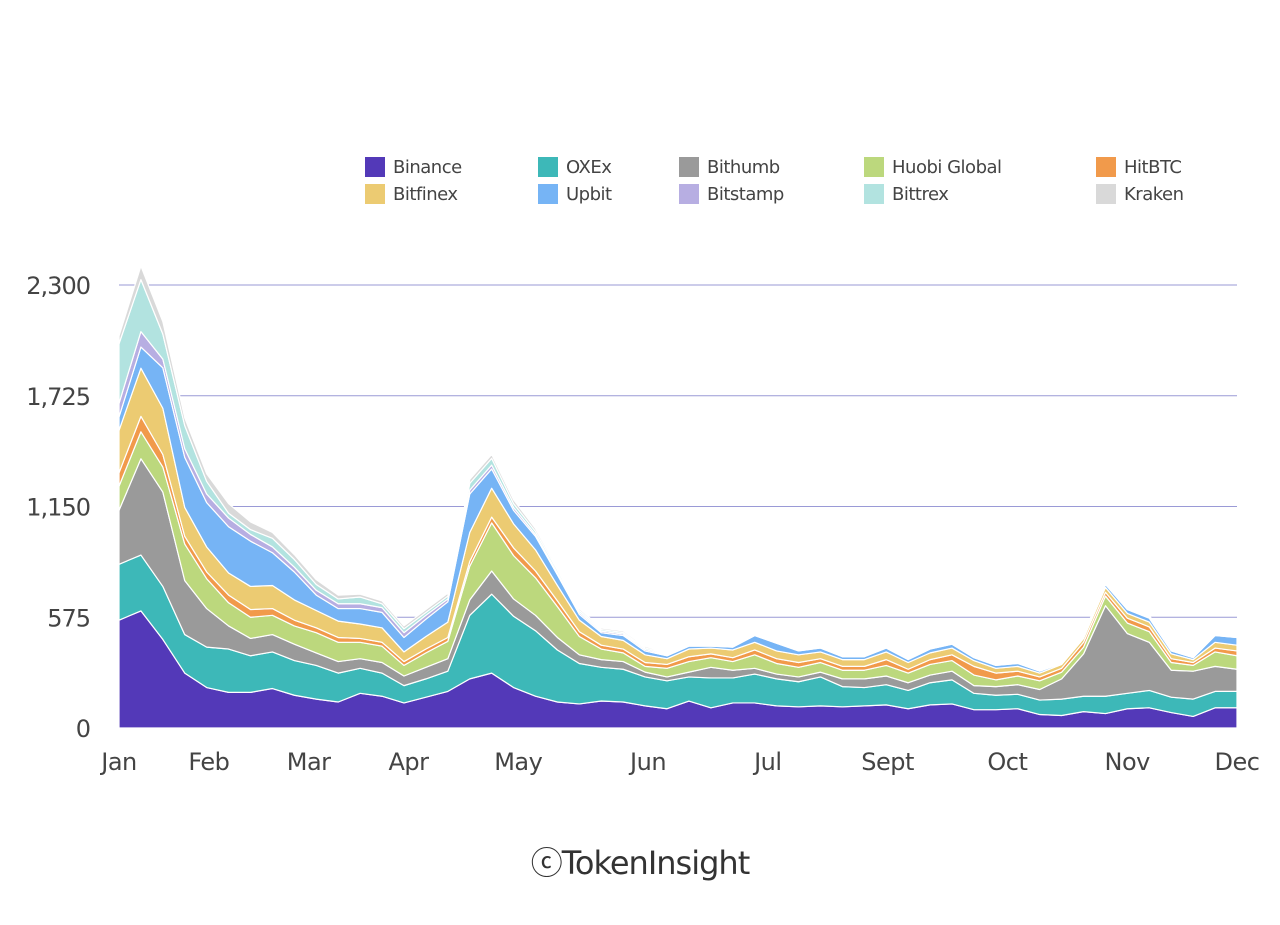 This screenshot has height=925, width=1280. Describe the element at coordinates (745, 194) in the screenshot. I see `legend-label: Bitstamp` at that location.